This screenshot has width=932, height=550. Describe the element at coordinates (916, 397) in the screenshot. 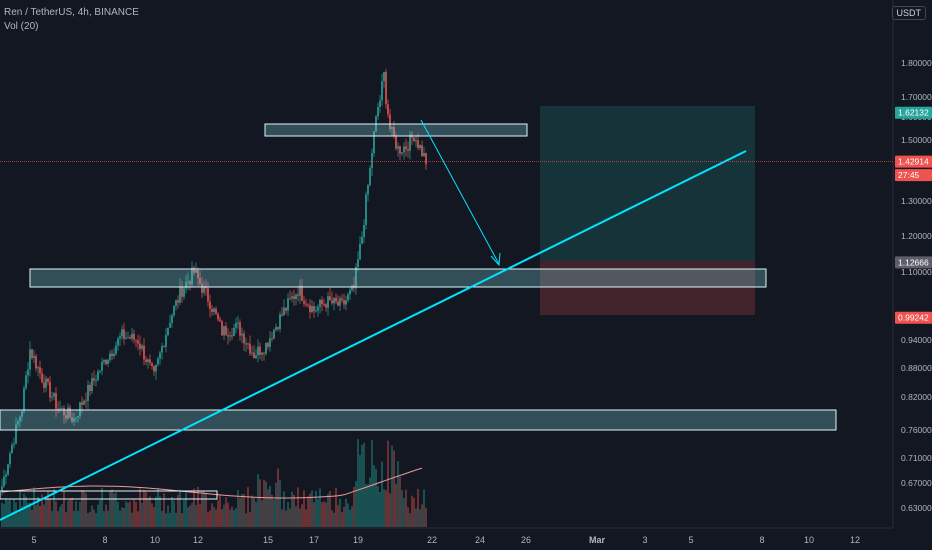

I see `price-tick-label: 0.82000` at that location.